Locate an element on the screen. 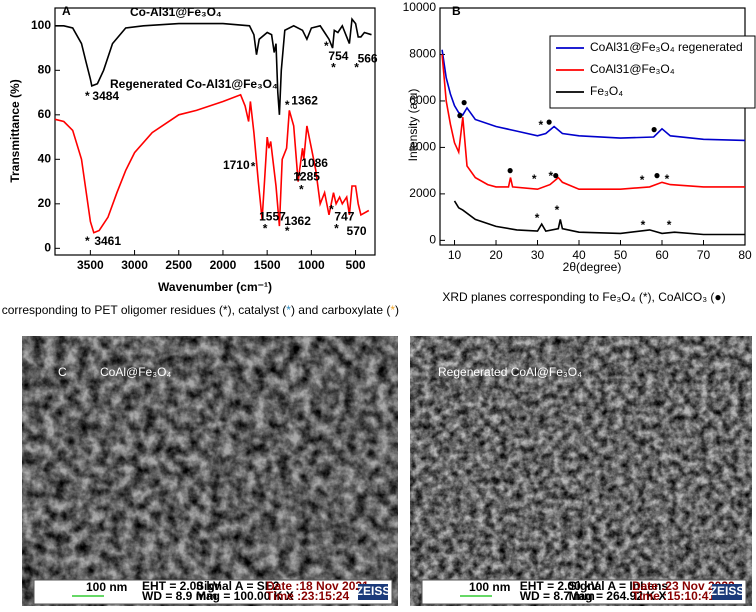  panel-label: B is located at coordinates (456, 11).